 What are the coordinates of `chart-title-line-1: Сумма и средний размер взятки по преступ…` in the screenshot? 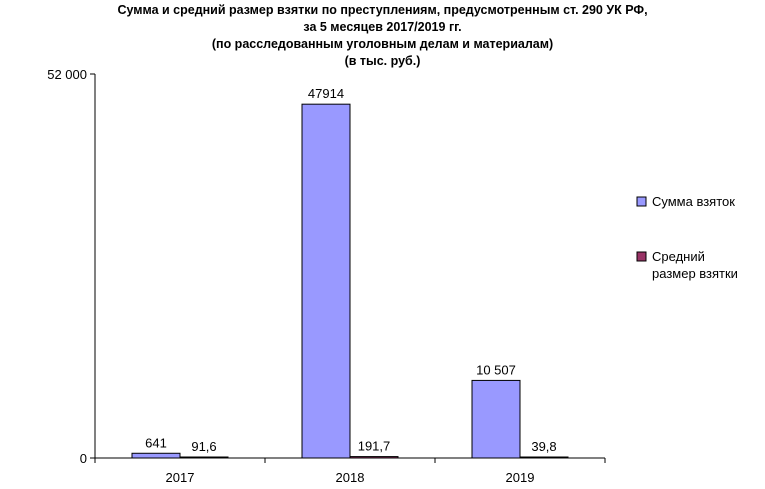 It's located at (382, 10).